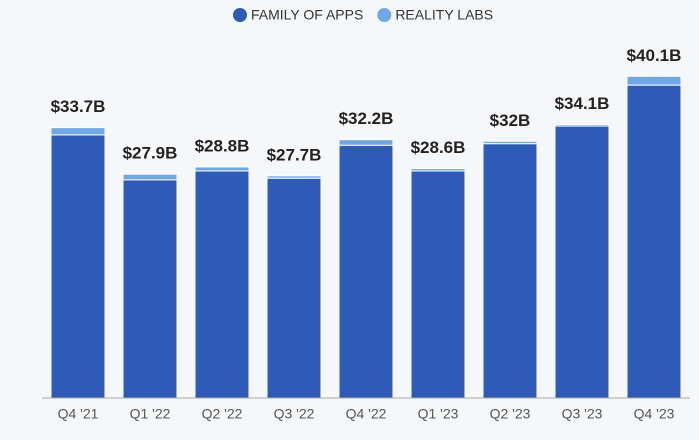  I want to click on total-label: $28.6B, so click(438, 147).